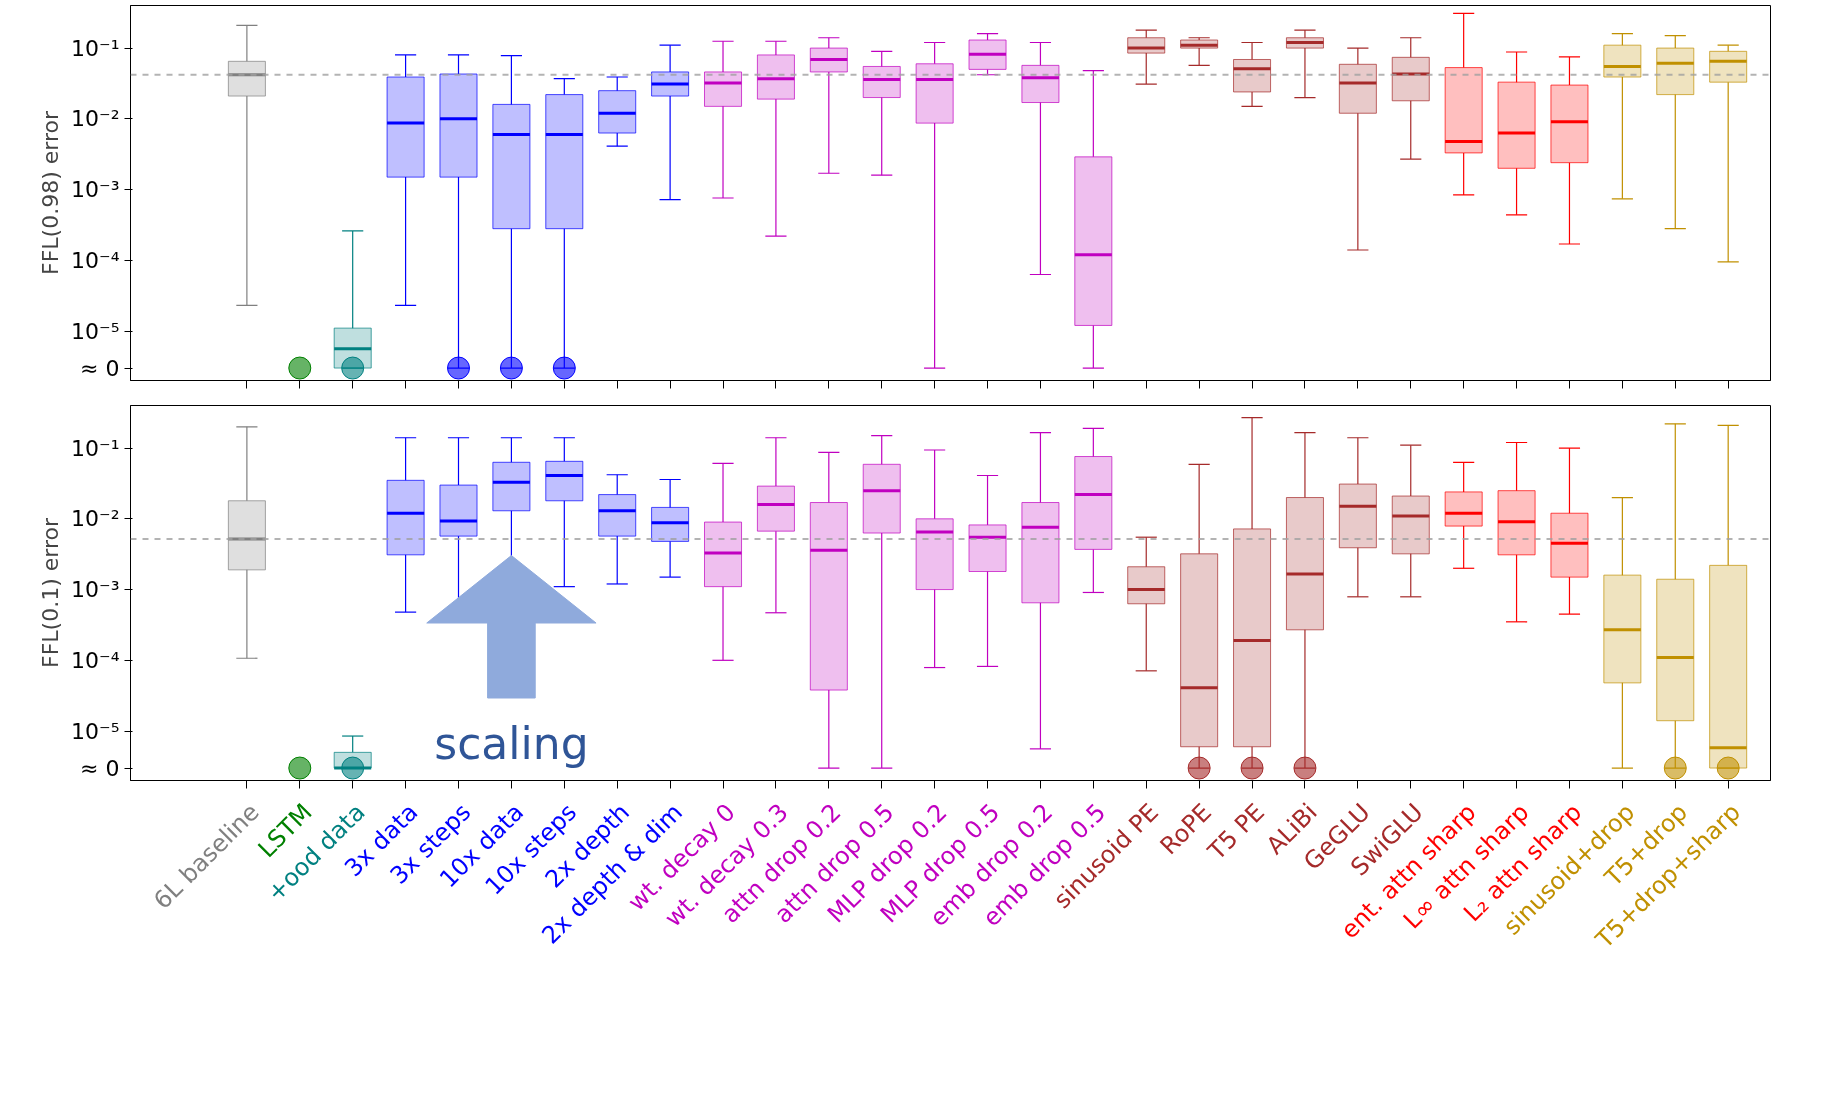 The image size is (1824, 1109). What do you see at coordinates (511, 743) in the screenshot?
I see `annotation: scaling` at bounding box center [511, 743].